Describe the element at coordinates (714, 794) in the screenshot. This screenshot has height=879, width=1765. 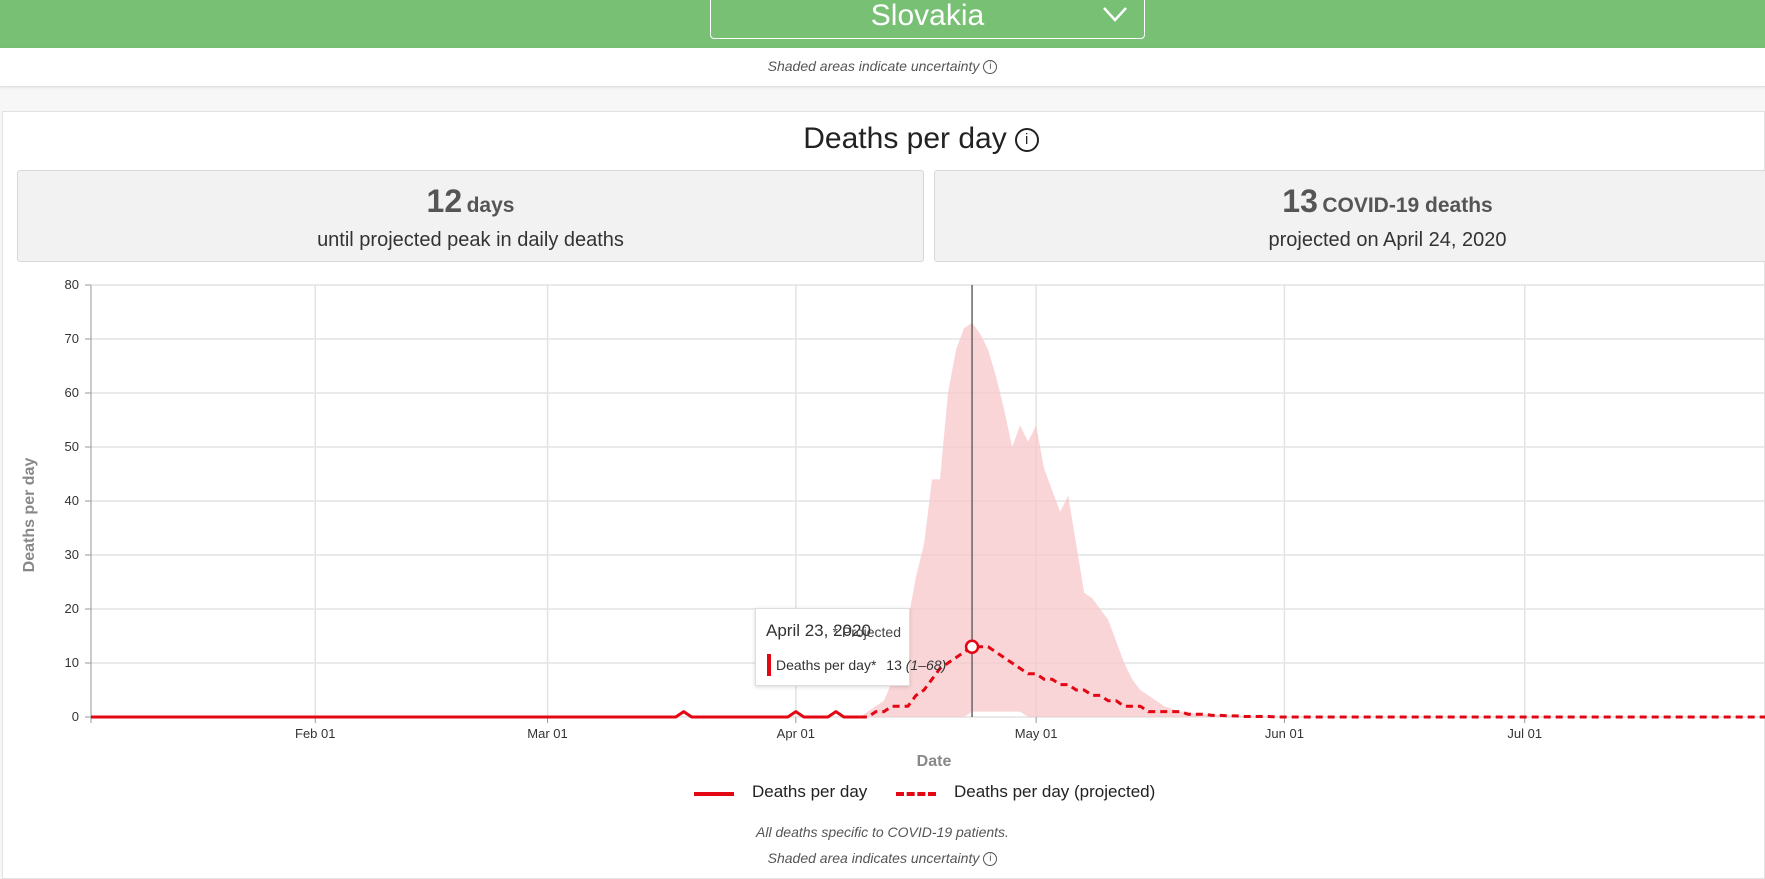
I see `legend-line-solid` at that location.